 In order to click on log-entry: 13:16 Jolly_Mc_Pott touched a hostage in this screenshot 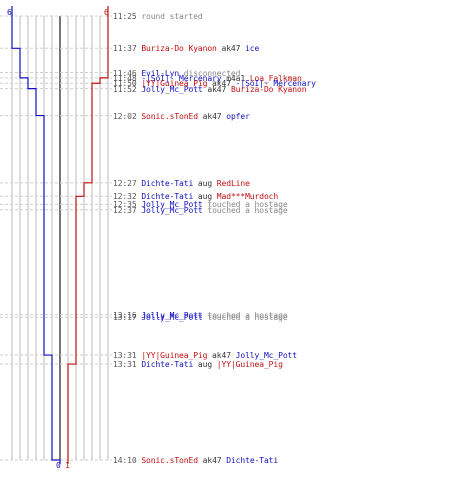, I will do `click(200, 315)`.